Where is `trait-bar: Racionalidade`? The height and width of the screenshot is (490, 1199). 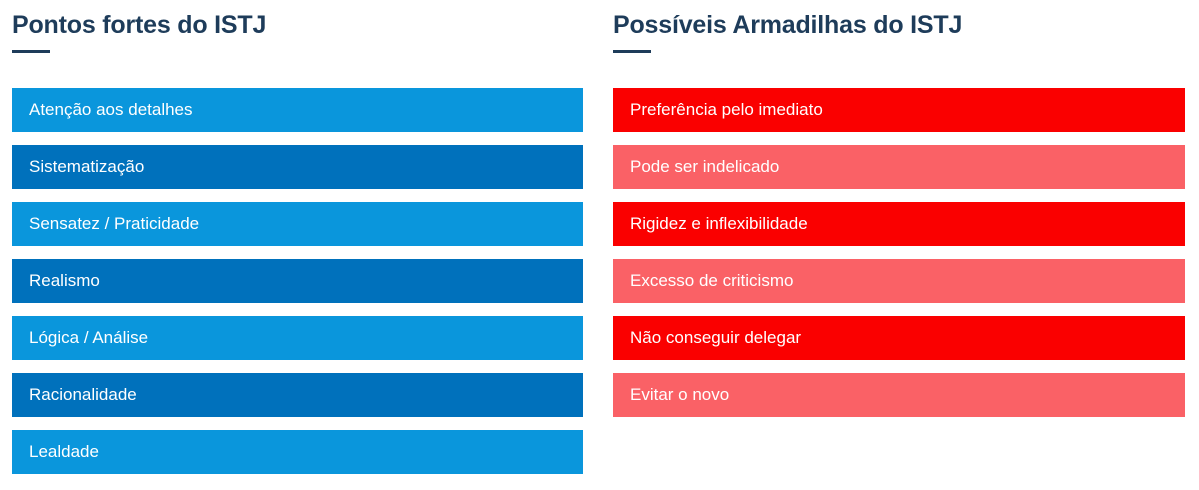
trait-bar: Racionalidade is located at coordinates (297, 395).